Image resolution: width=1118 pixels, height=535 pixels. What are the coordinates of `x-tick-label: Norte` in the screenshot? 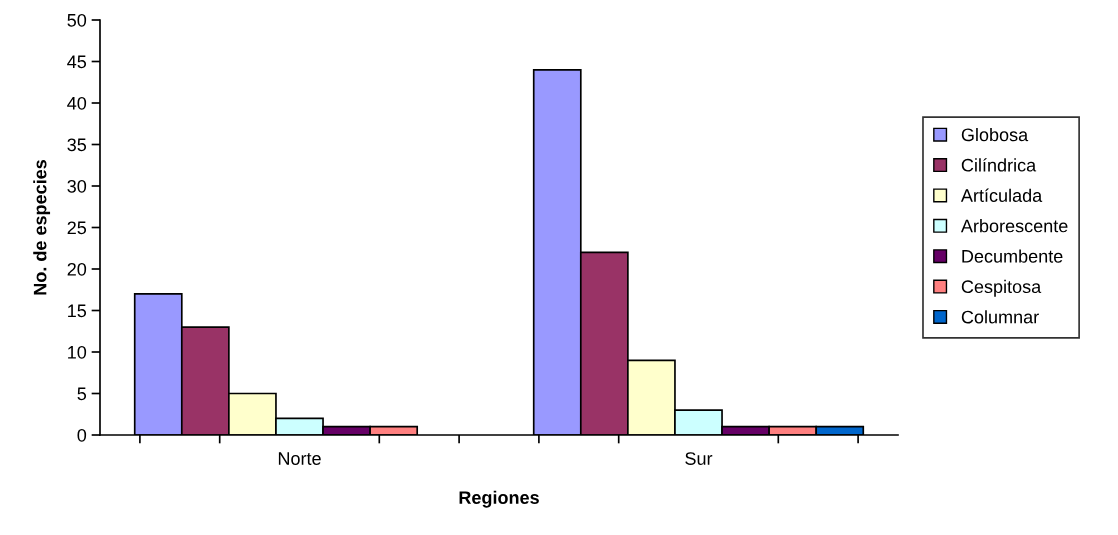 It's located at (299, 458).